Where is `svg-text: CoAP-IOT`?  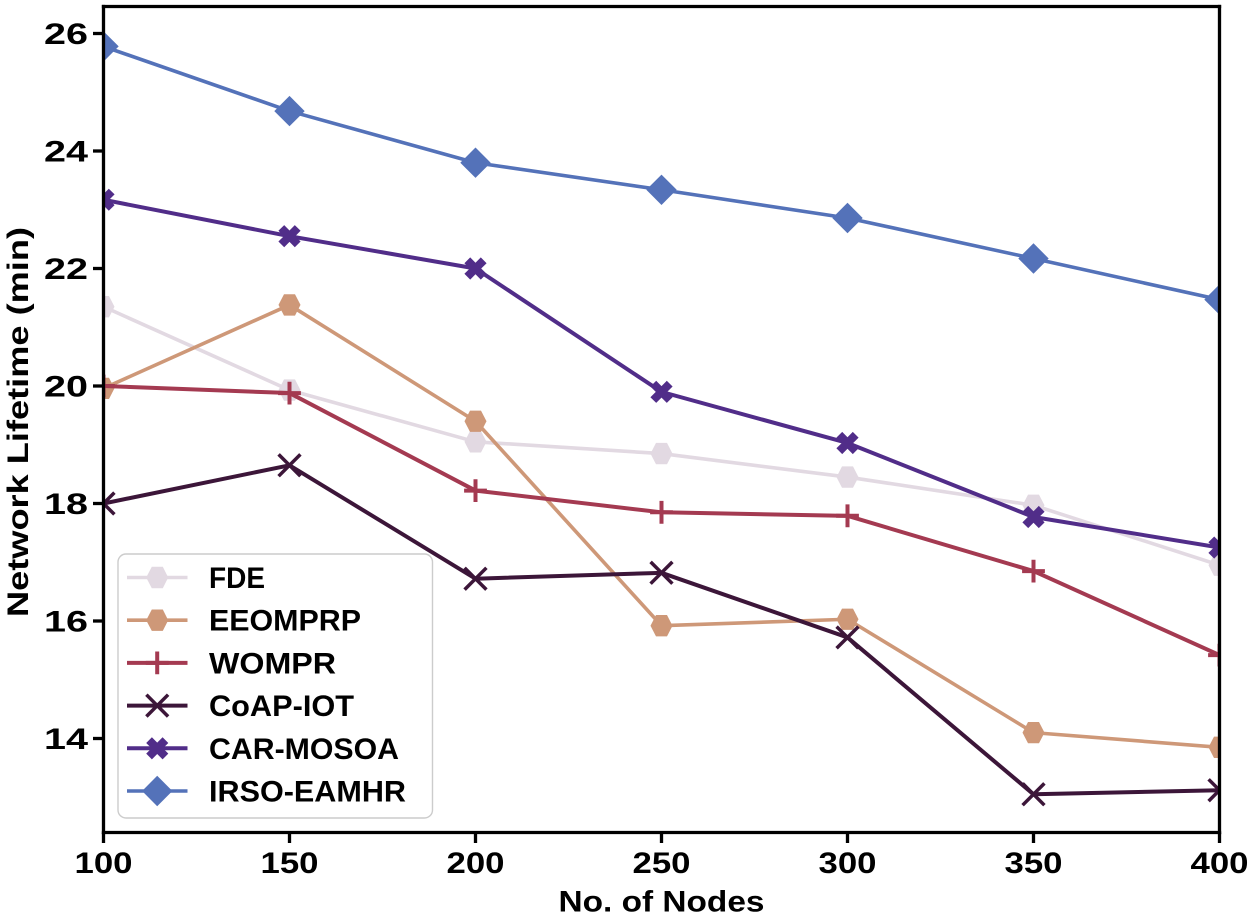 svg-text: CoAP-IOT is located at coordinates (281, 706).